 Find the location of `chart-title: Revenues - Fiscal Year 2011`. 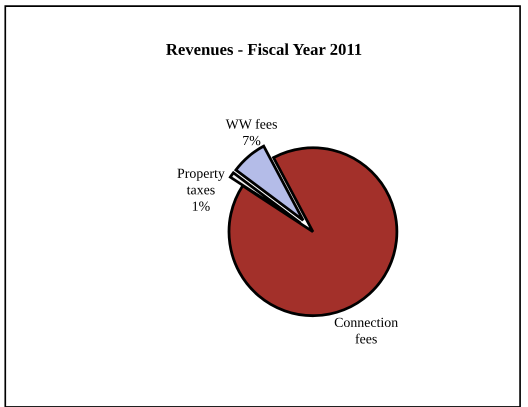

chart-title: Revenues - Fiscal Year 2011 is located at coordinates (264, 49).